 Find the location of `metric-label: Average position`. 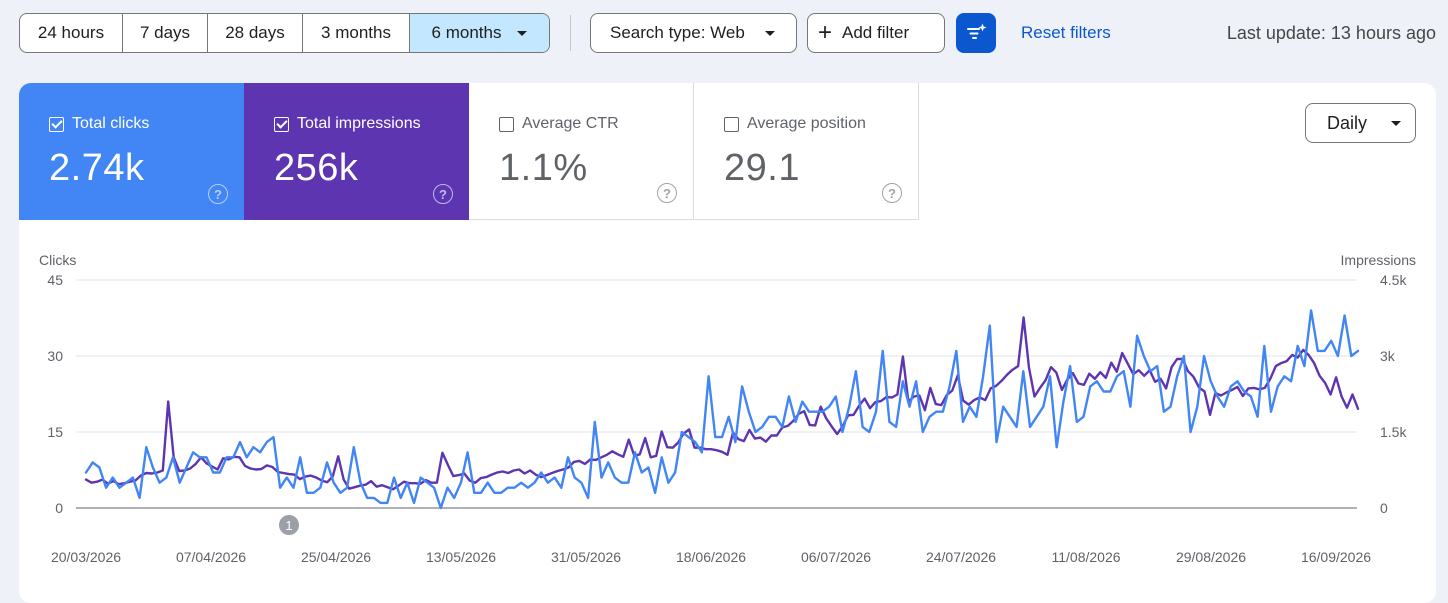

metric-label: Average position is located at coordinates (806, 123).